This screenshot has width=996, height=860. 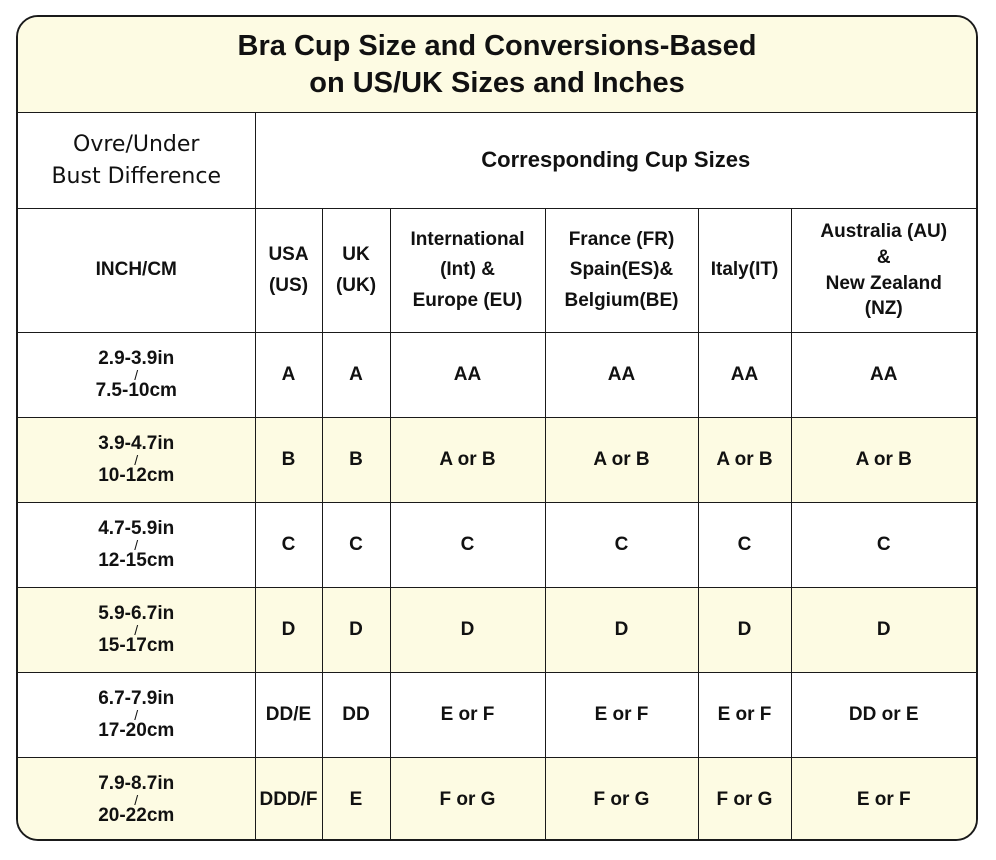 I want to click on column-header-line: INCH/CM, so click(x=136, y=270).